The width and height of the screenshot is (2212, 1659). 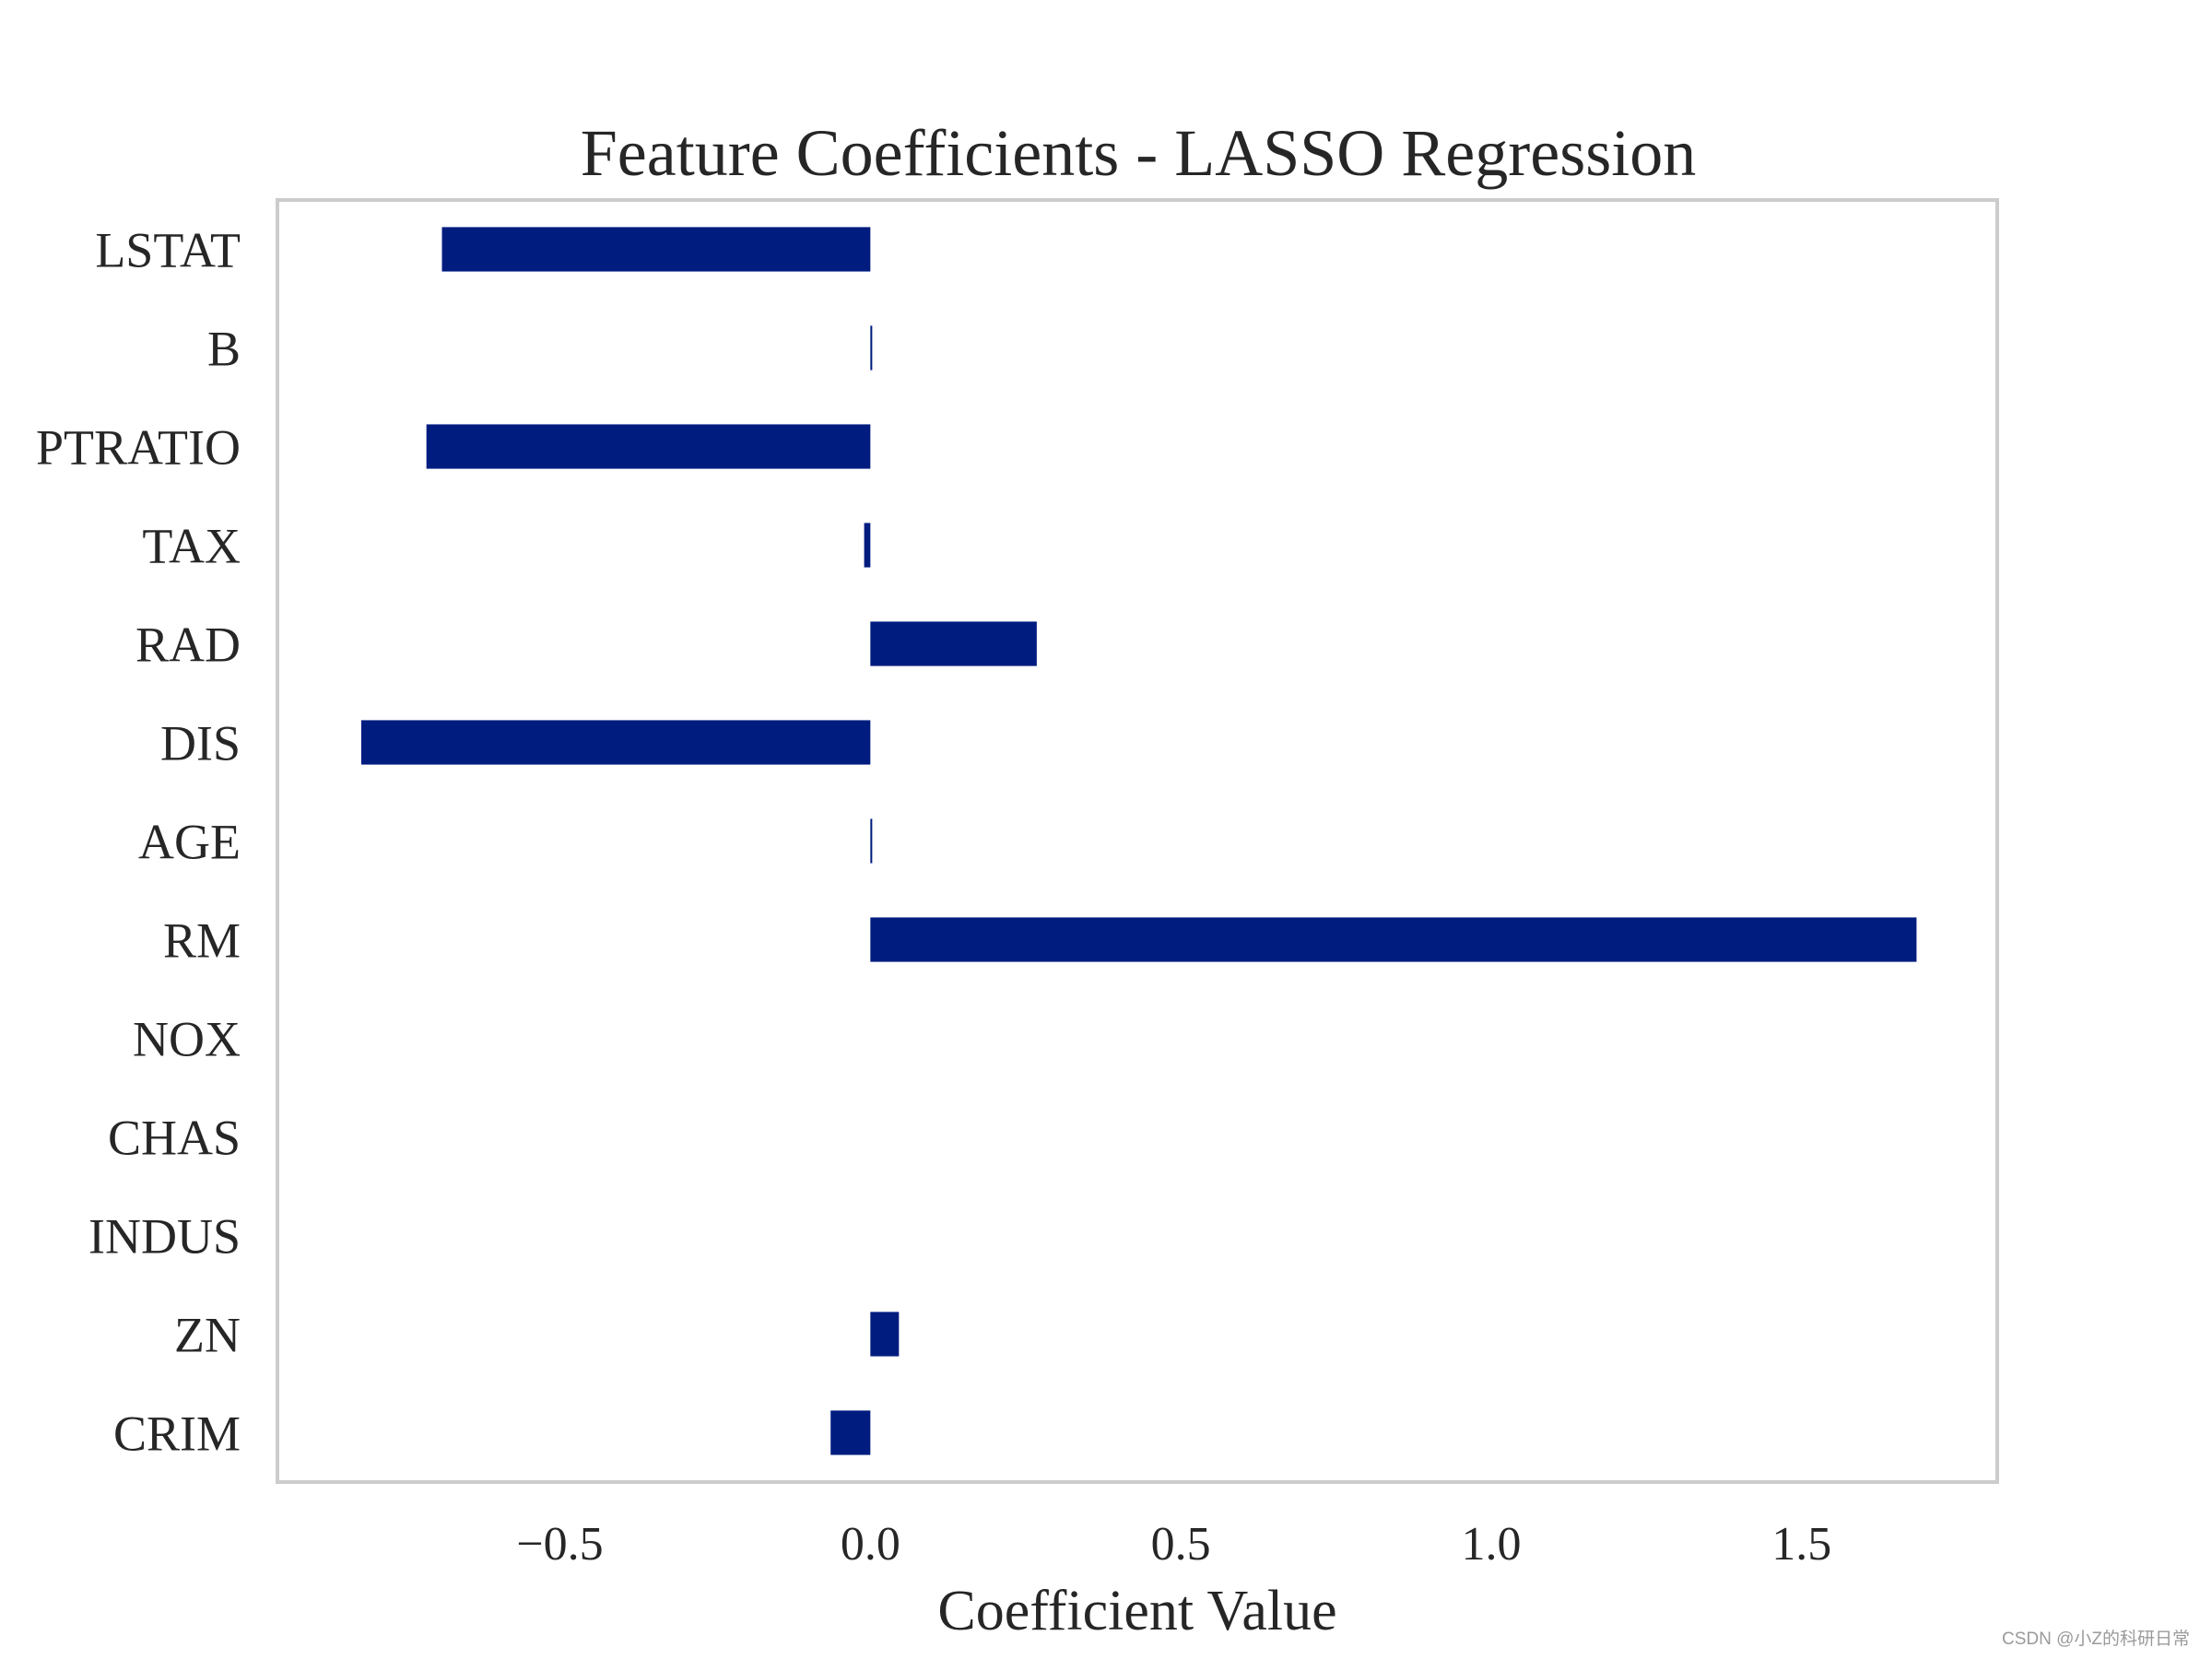 What do you see at coordinates (200, 743) in the screenshot?
I see `y-tick-label-dis: DIS` at bounding box center [200, 743].